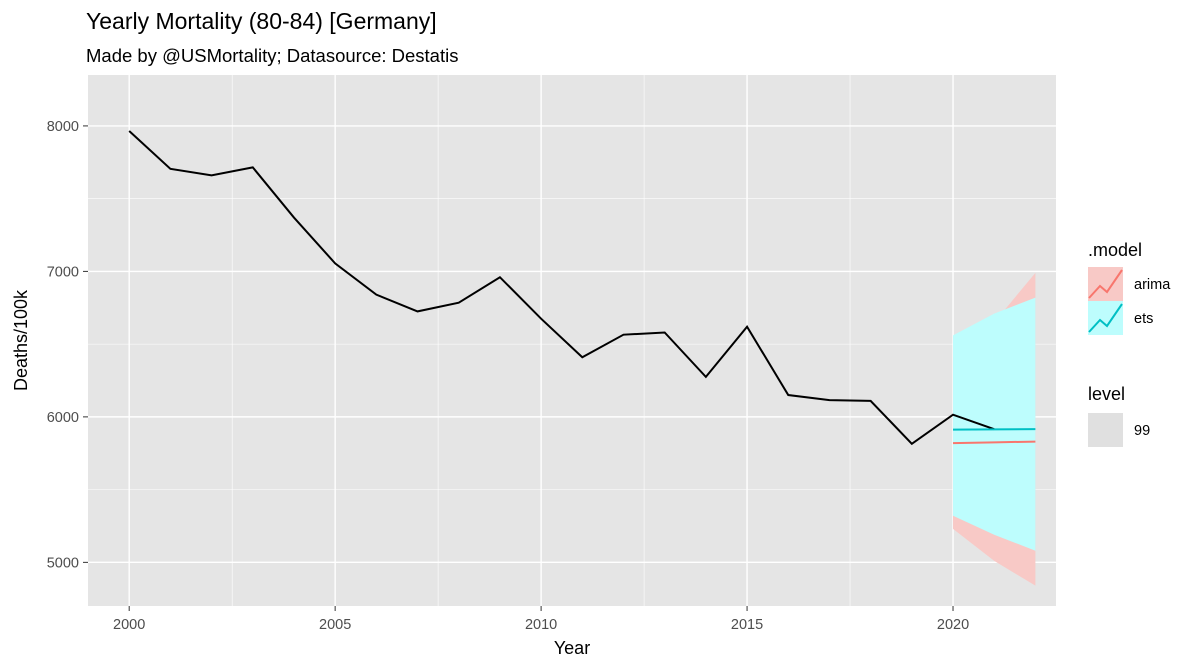  I want to click on legend-key-ets, so click(1105, 318).